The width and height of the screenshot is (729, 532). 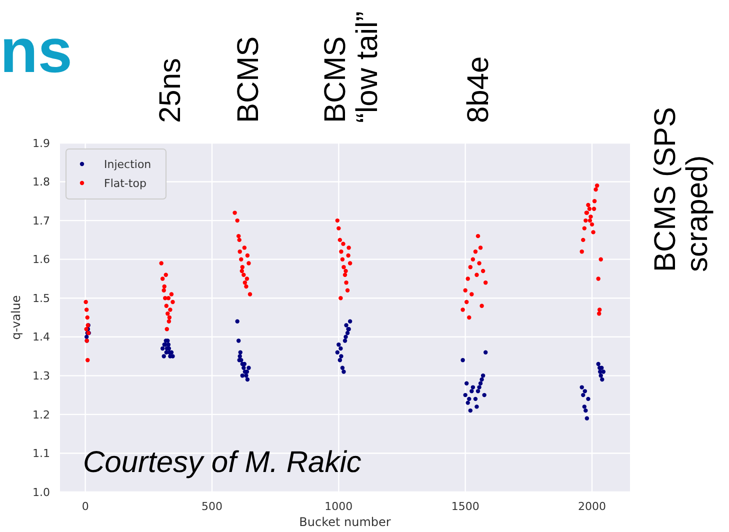 What do you see at coordinates (351, 67) in the screenshot?
I see `text: BCMS “low tail”` at bounding box center [351, 67].